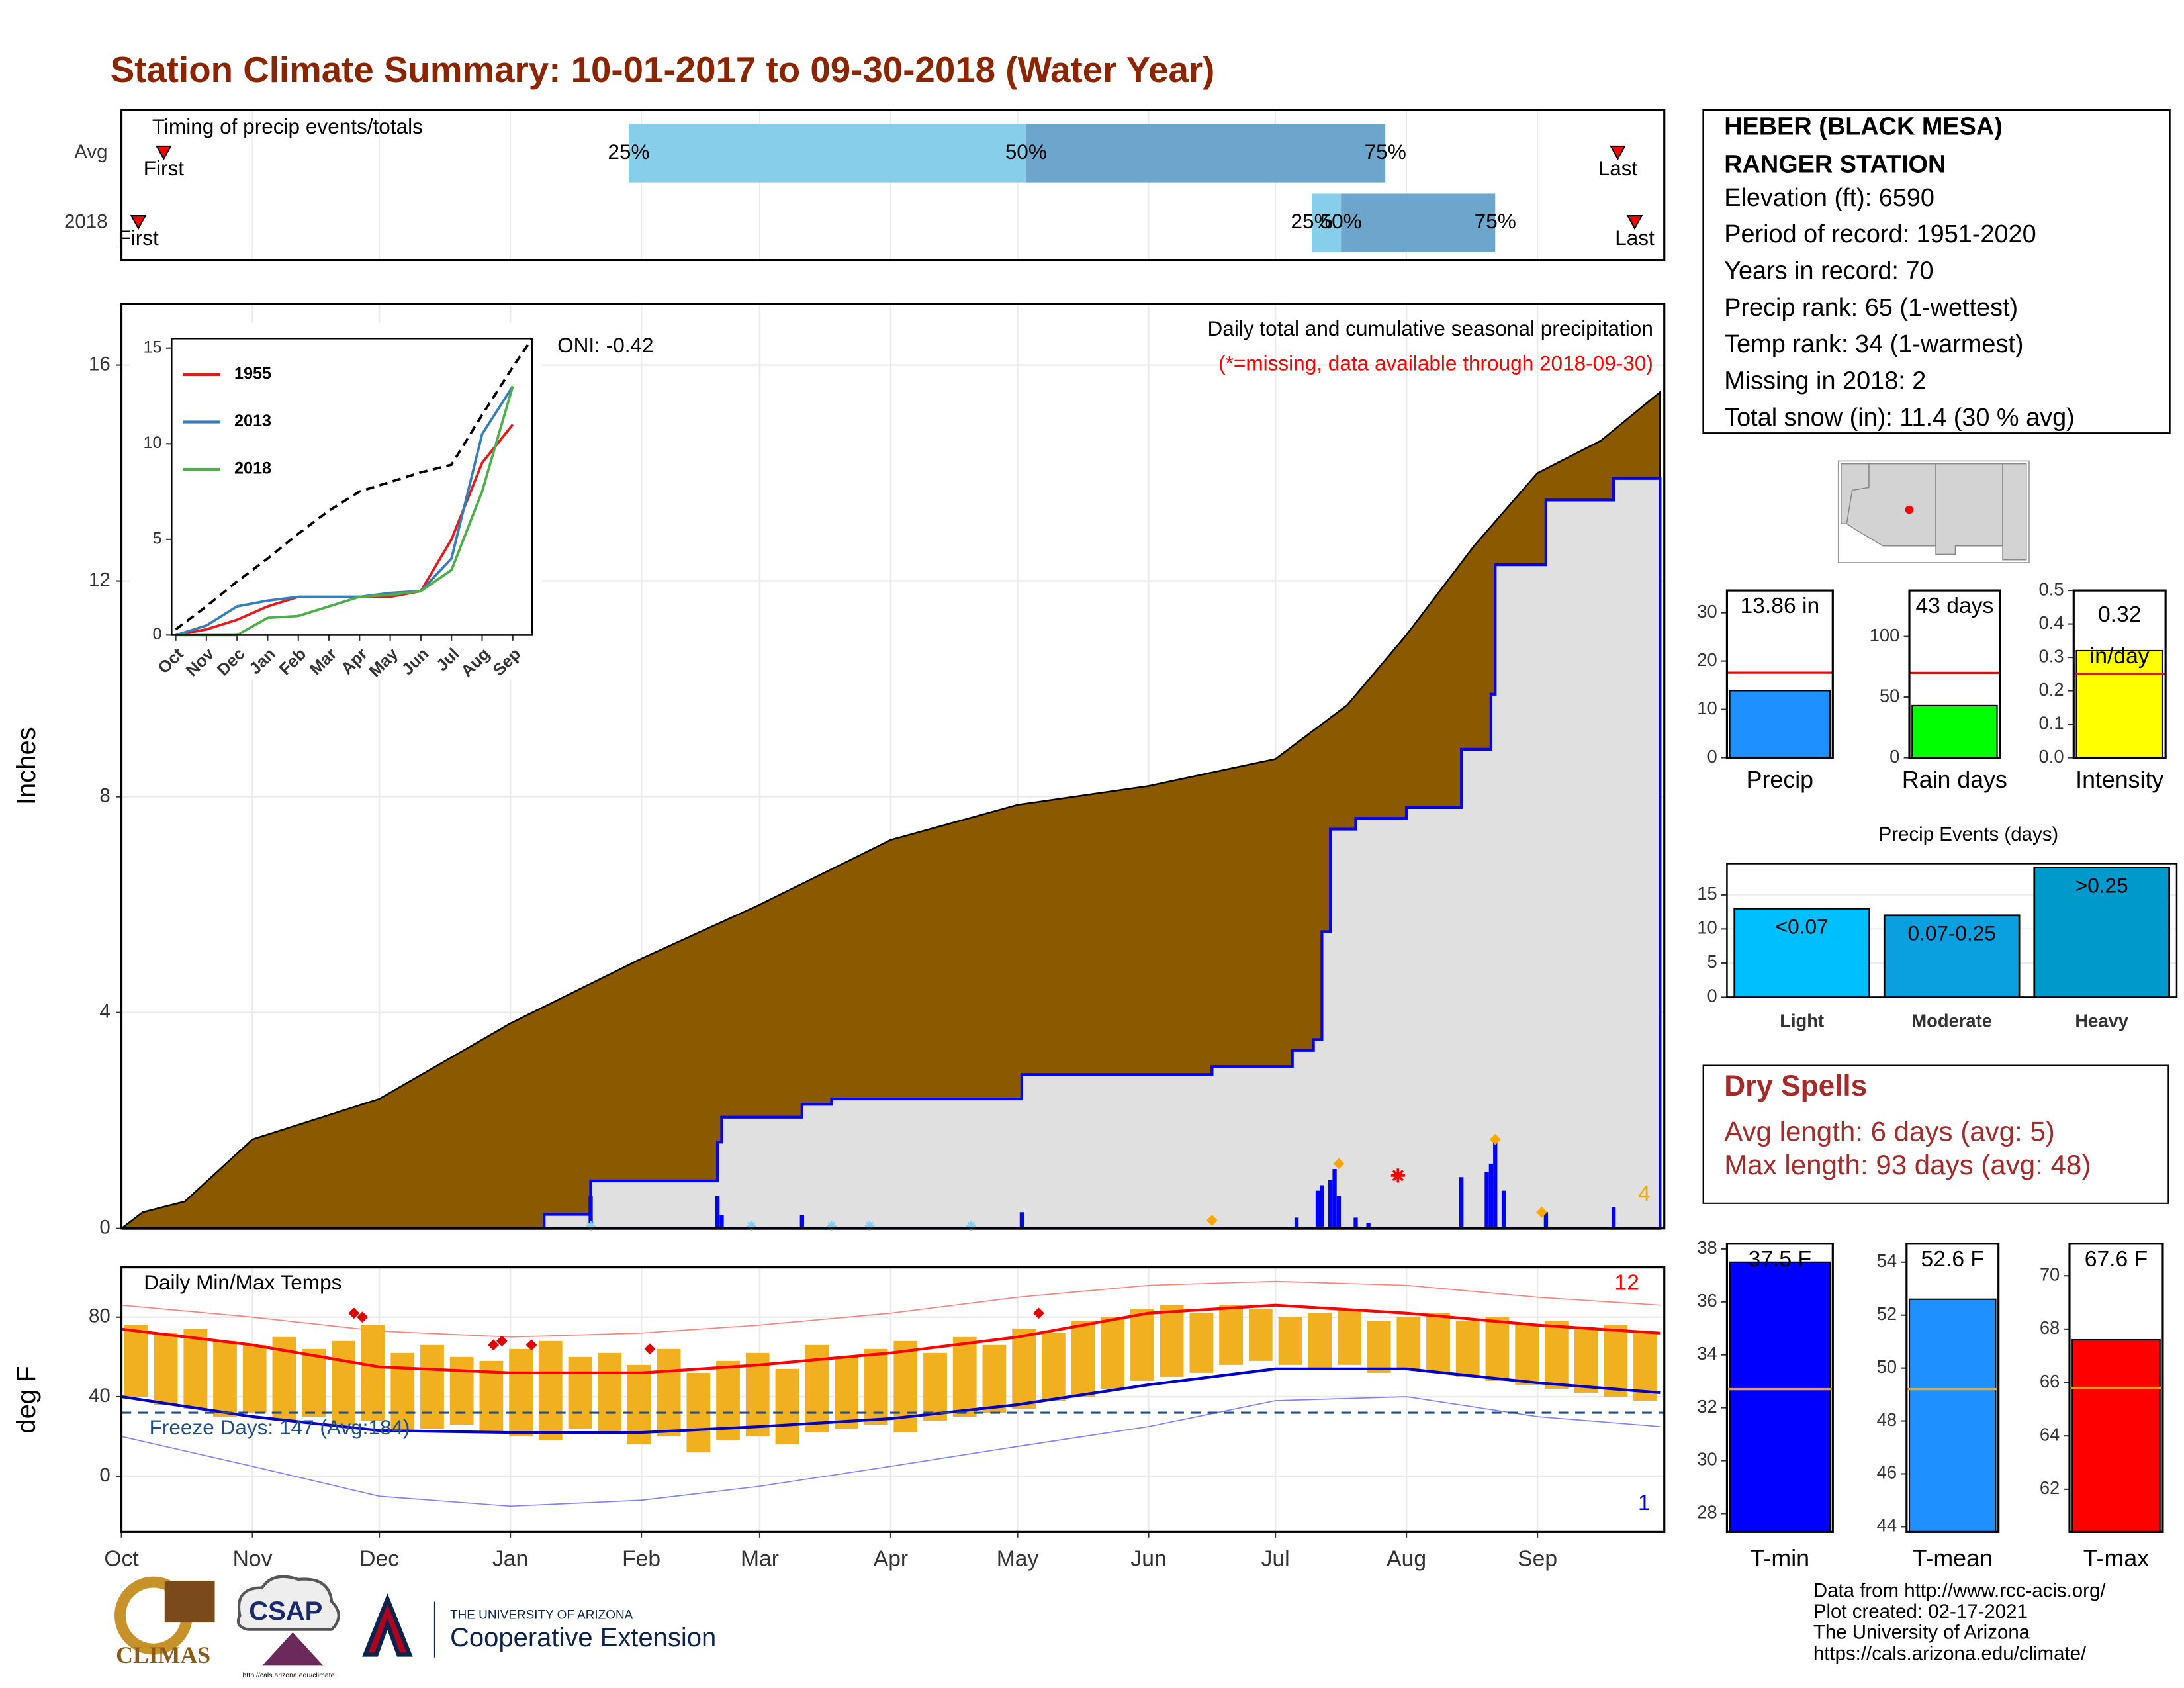 This screenshot has height=1688, width=2184. I want to click on y-tick-label: 38, so click(1707, 1247).